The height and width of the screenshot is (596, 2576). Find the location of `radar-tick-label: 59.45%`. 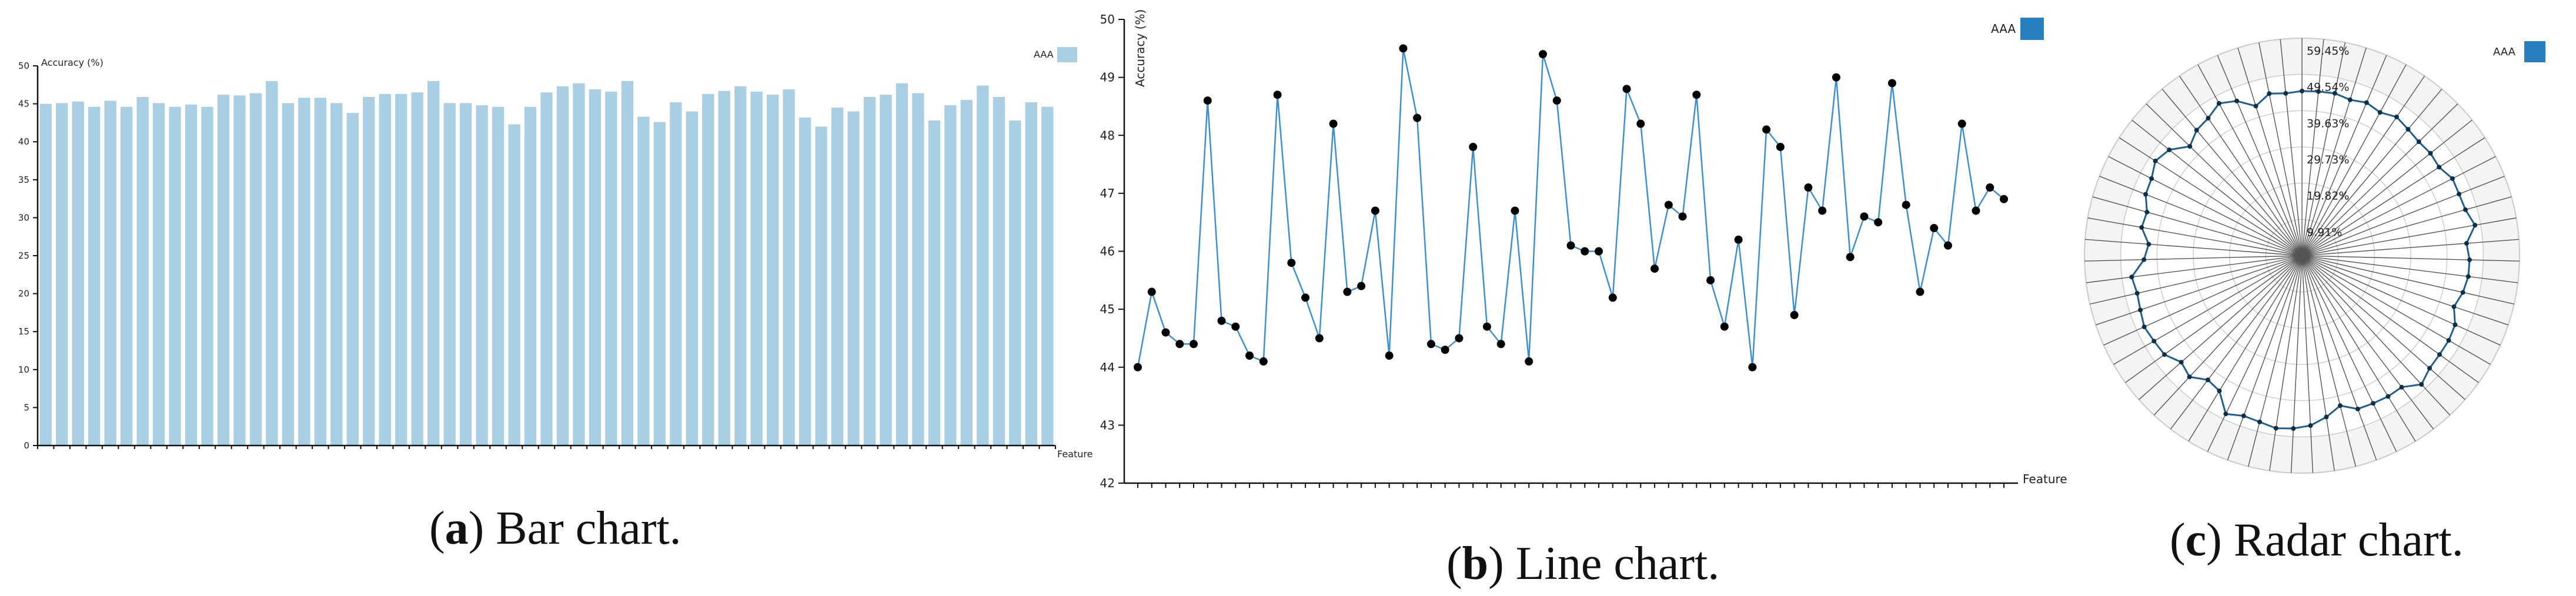

radar-tick-label: 59.45% is located at coordinates (2328, 51).